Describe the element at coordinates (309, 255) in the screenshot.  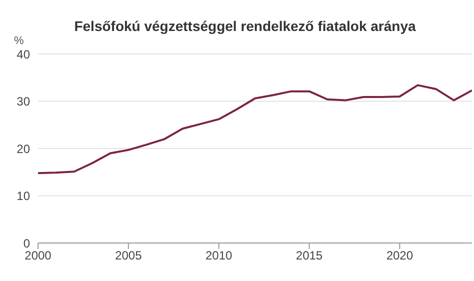
I see `x-tick-label: 2015` at that location.